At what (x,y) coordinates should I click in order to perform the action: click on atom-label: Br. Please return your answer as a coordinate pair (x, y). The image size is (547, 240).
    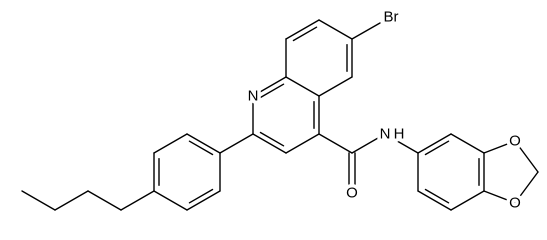
    Looking at the image, I should click on (391, 17).